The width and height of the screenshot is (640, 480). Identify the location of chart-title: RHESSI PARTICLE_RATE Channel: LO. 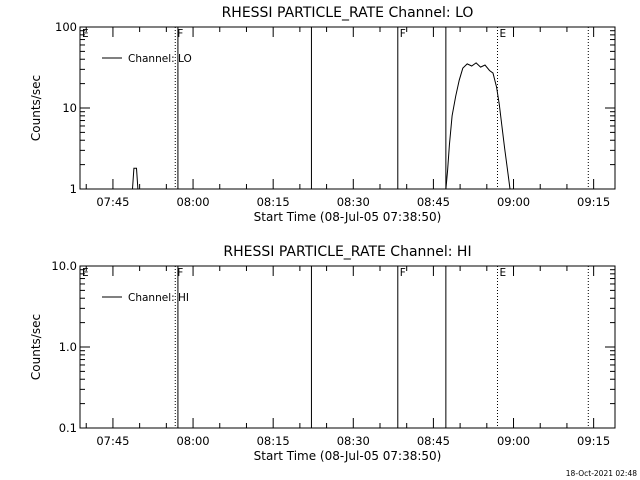
(348, 13).